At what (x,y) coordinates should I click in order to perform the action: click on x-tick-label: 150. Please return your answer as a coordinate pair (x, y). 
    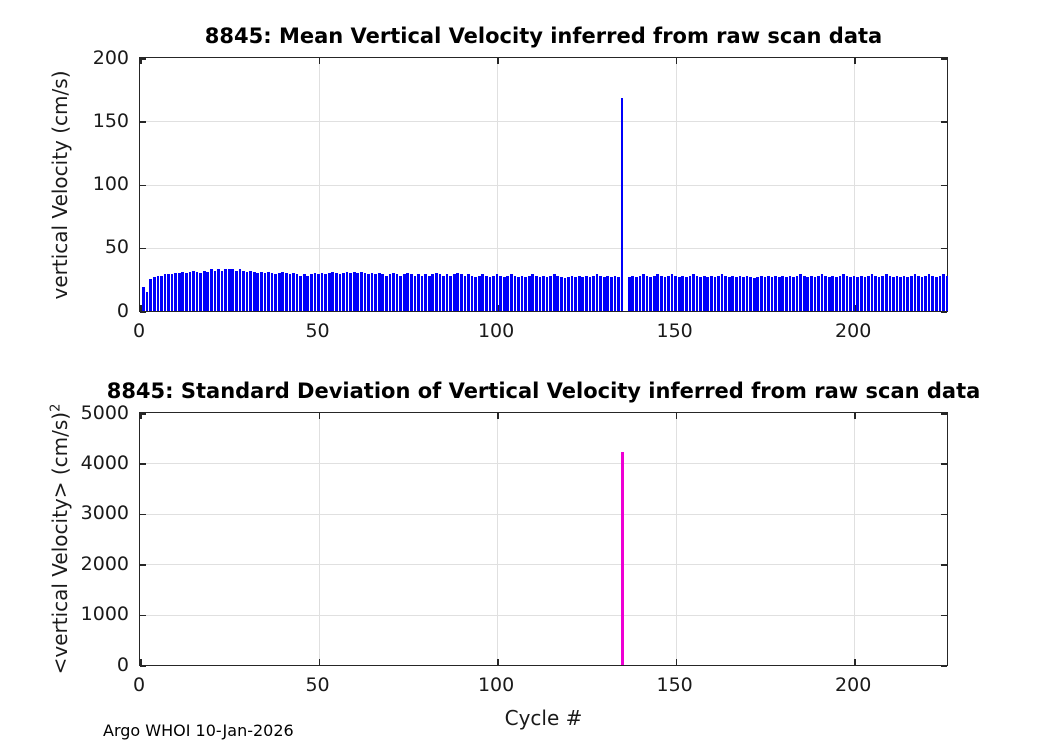
    Looking at the image, I should click on (674, 331).